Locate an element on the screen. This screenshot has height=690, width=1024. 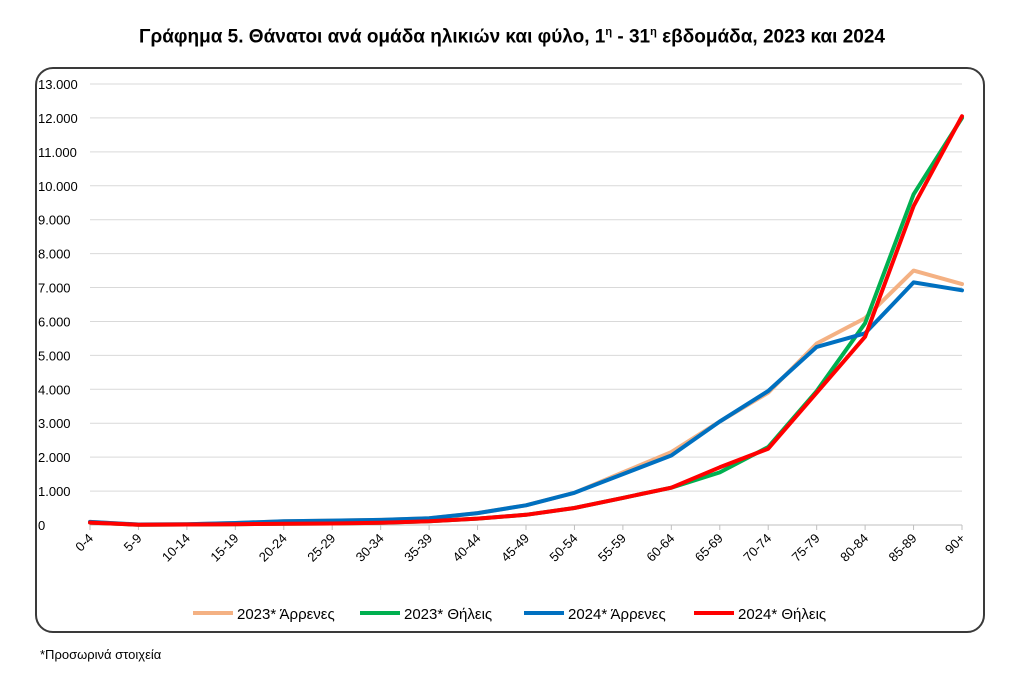
y-tick-label: 11.000 is located at coordinates (57, 152).